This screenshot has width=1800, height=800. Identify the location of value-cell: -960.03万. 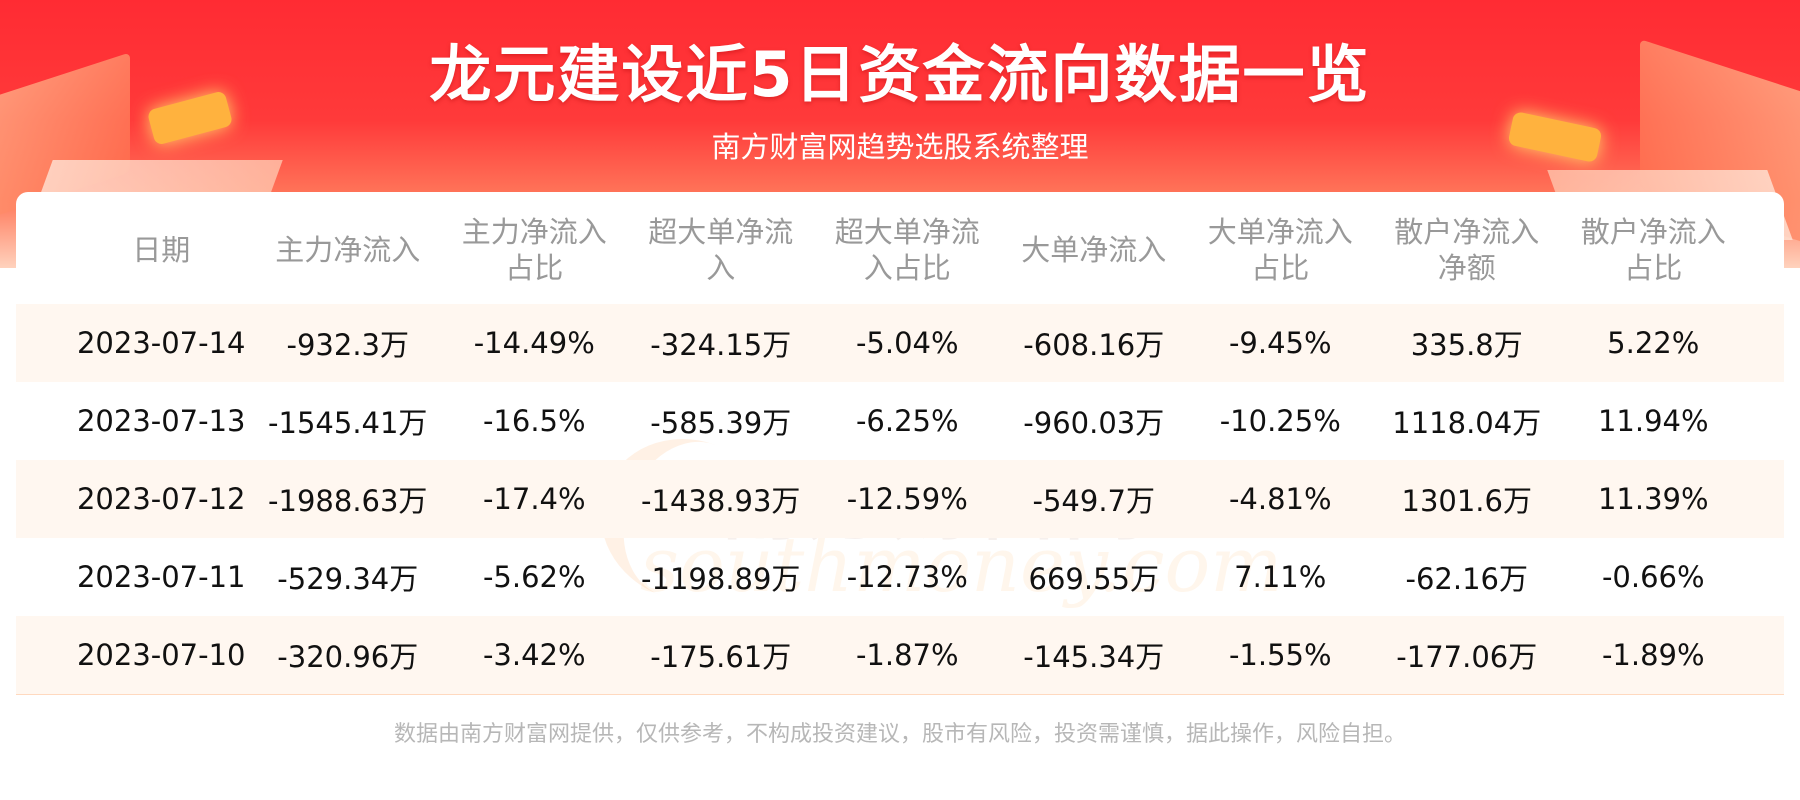
(1094, 423).